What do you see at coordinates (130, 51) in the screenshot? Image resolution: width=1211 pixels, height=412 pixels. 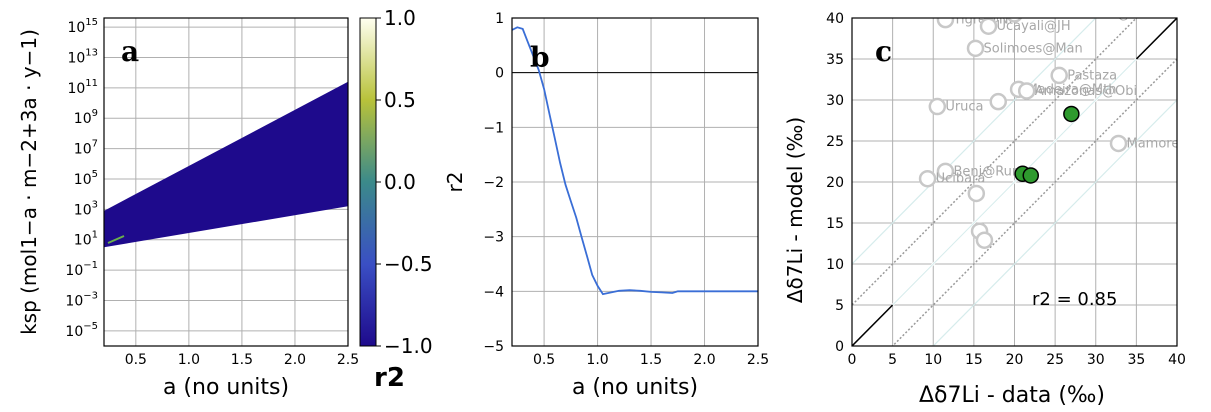 I see `panel-a-letter: a` at bounding box center [130, 51].